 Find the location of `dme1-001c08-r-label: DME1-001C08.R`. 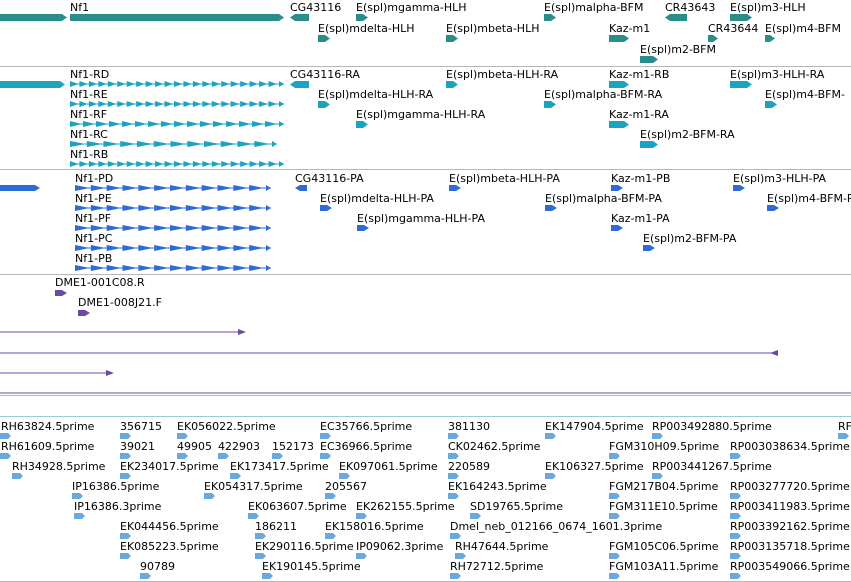

dme1-001c08-r-label: DME1-001C08.R is located at coordinates (100, 282).